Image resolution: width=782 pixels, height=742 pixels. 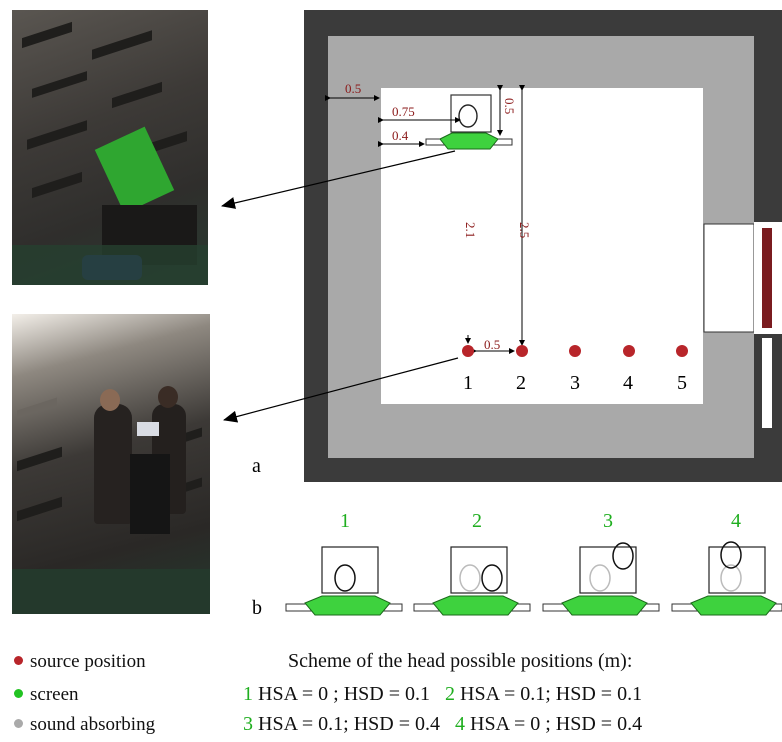 I want to click on screen-top, so click(x=469, y=141).